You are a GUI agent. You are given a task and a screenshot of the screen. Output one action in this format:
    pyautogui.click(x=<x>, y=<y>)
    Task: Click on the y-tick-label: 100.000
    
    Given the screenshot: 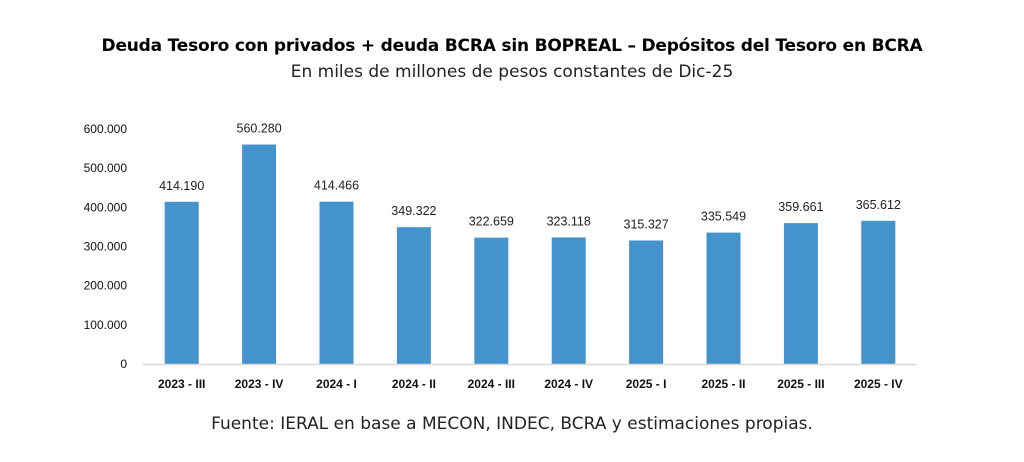 What is the action you would take?
    pyautogui.click(x=106, y=325)
    